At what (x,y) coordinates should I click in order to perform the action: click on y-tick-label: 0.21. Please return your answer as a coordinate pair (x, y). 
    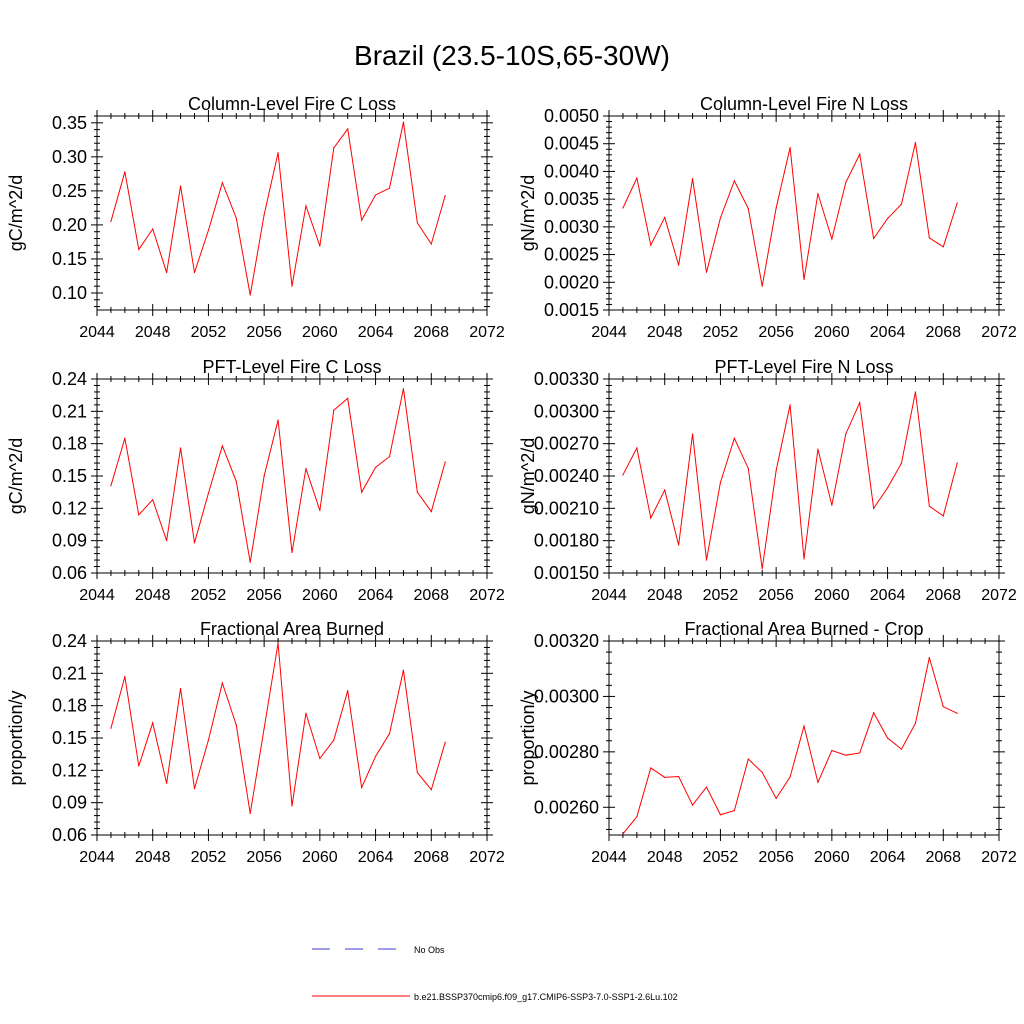
    Looking at the image, I should click on (69, 411).